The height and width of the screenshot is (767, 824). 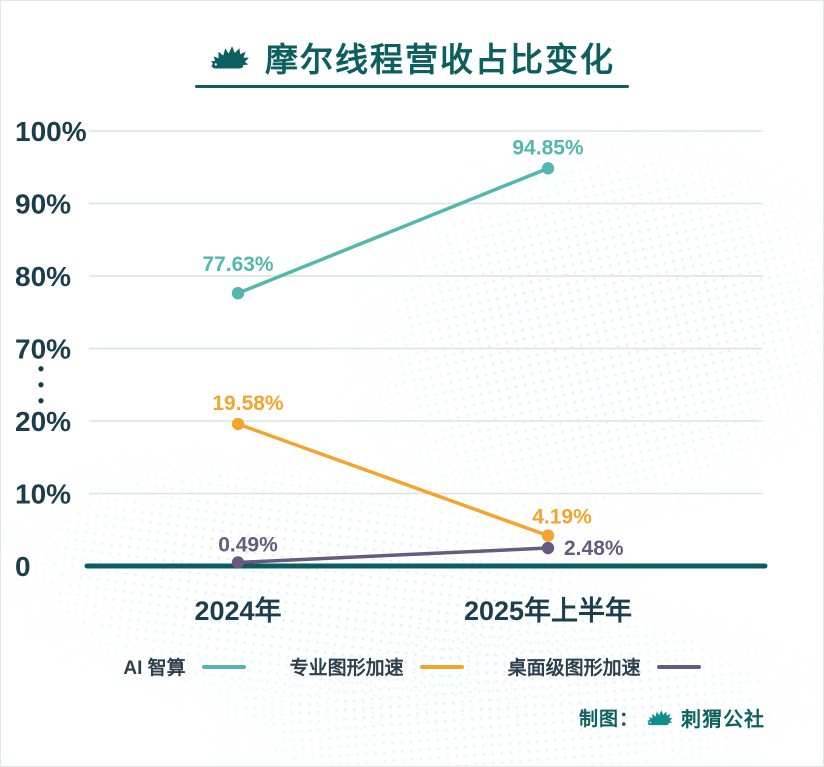 I want to click on legend-item-ai-compute: AI 智算, so click(x=184, y=666).